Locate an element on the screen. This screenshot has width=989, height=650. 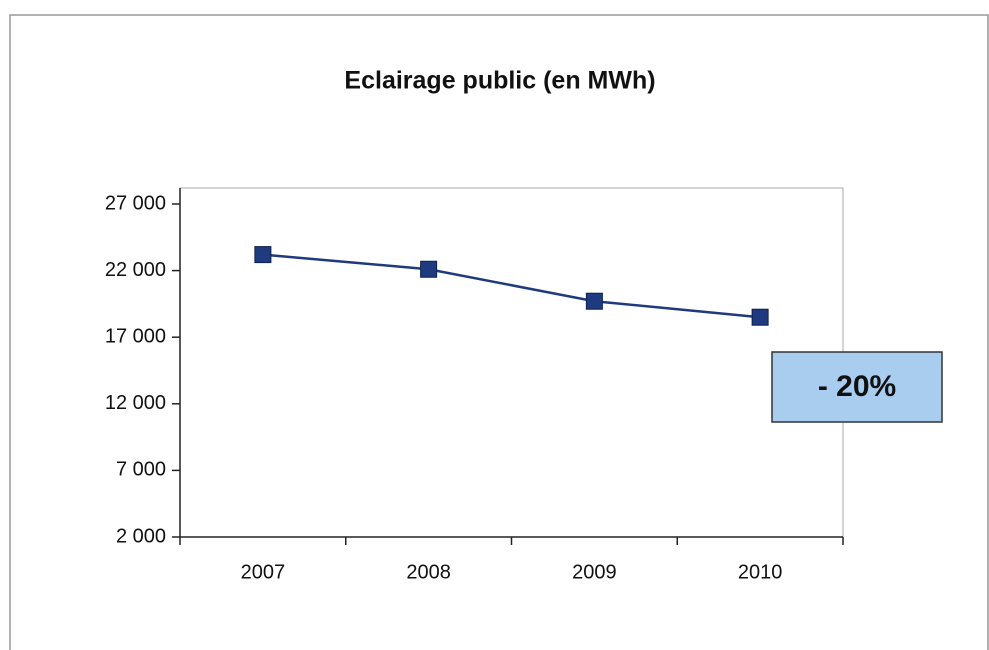
y-tick-label: 12 000 is located at coordinates (135, 403).